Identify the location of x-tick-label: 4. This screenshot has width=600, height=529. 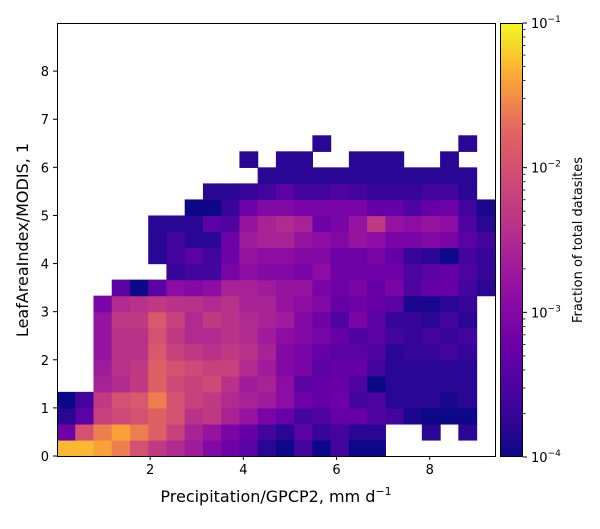
(243, 470).